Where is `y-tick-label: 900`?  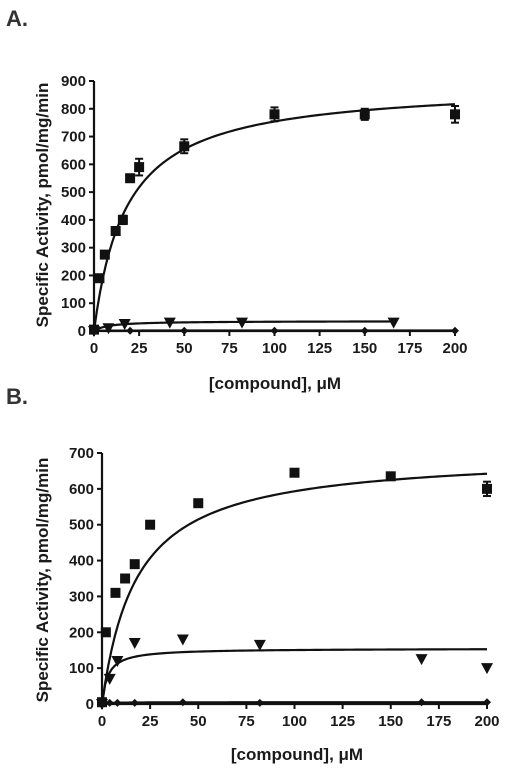 y-tick-label: 900 is located at coordinates (73, 81).